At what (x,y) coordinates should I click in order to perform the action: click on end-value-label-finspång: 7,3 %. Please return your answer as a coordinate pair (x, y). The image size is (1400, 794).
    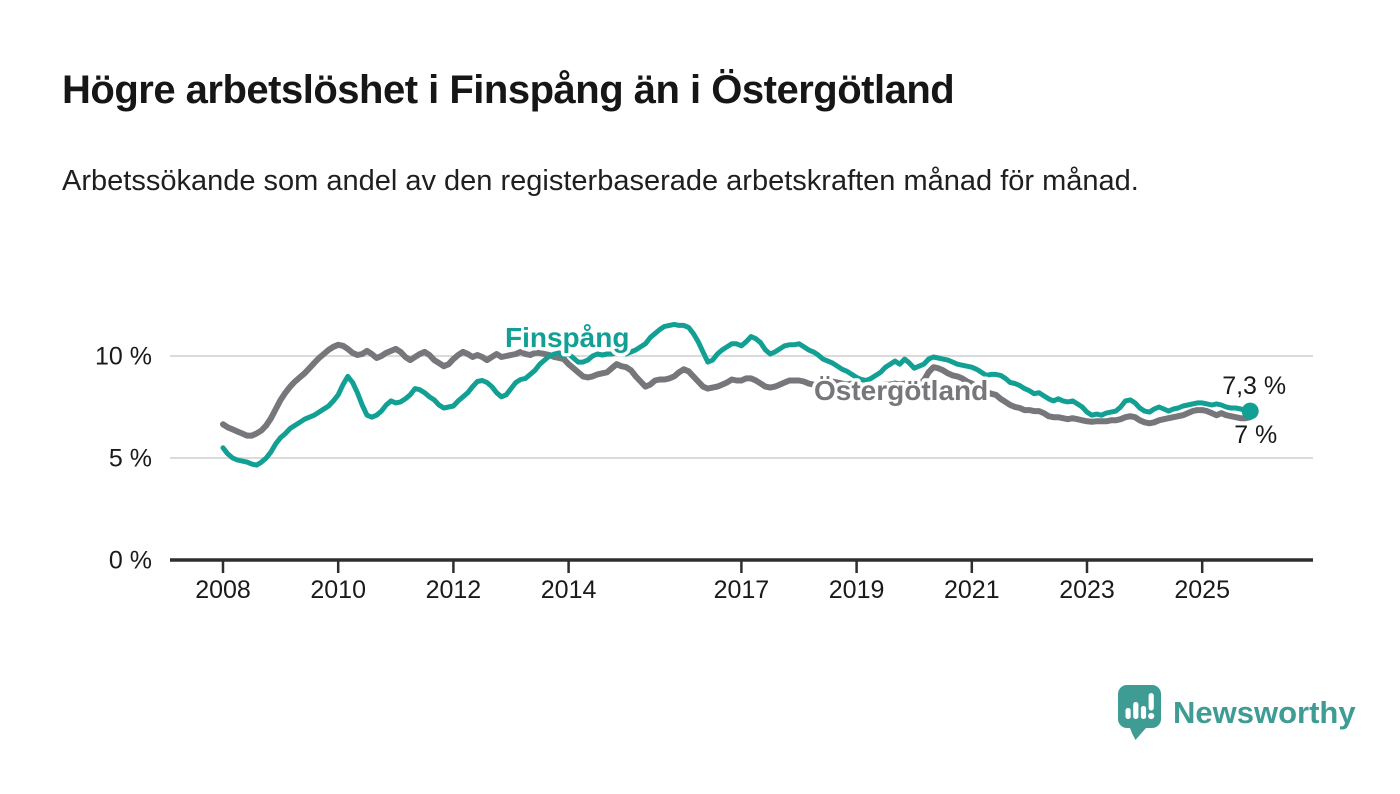
    Looking at the image, I should click on (1254, 386).